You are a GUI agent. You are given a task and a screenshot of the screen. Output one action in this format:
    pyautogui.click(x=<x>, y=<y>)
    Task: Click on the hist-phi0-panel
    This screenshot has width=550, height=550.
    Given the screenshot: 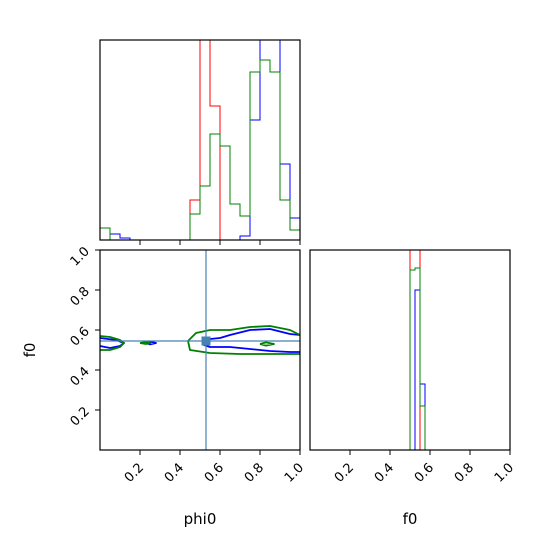 What is the action you would take?
    pyautogui.click(x=200, y=142)
    